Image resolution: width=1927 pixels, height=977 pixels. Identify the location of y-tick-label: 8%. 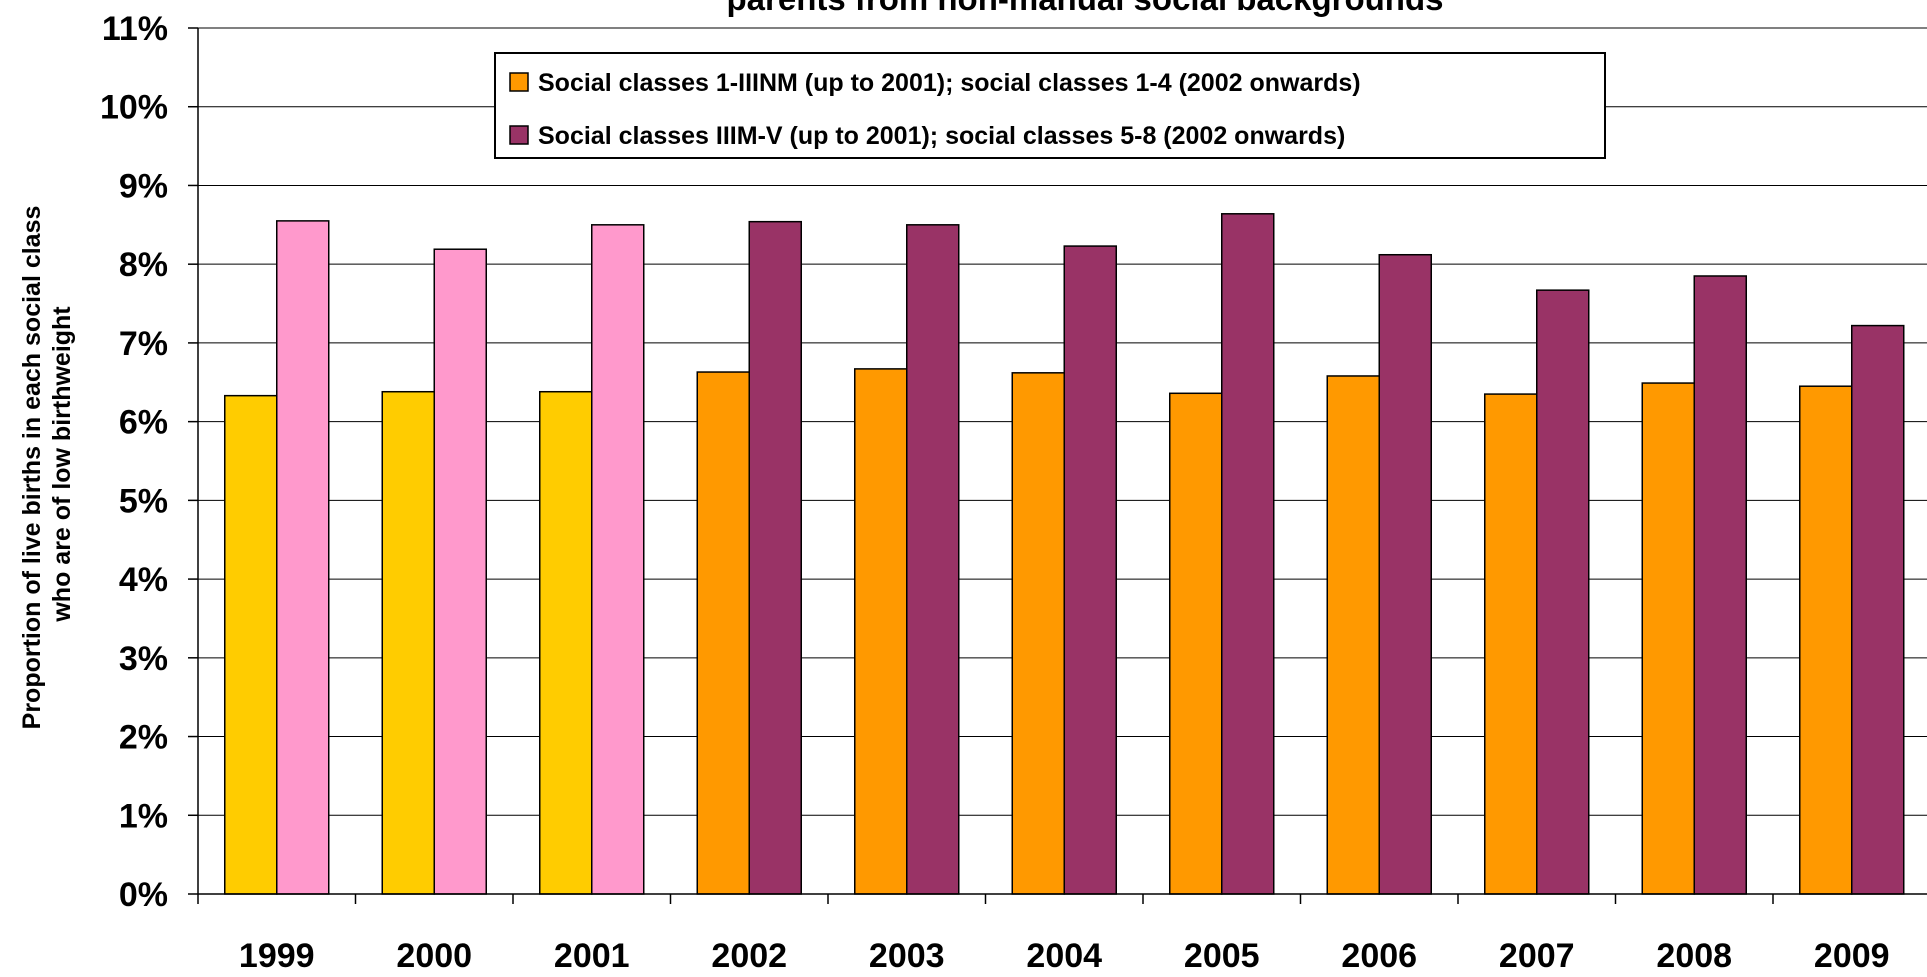
(143, 265).